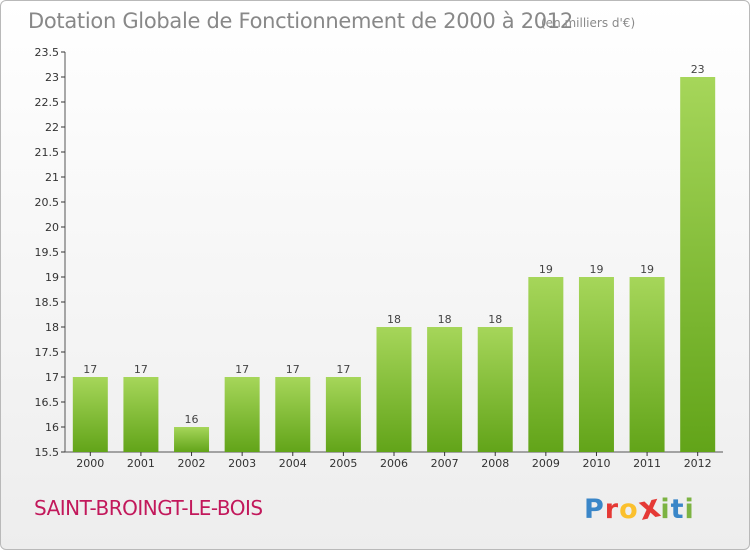 The height and width of the screenshot is (550, 750). I want to click on bar-2004, so click(293, 414).